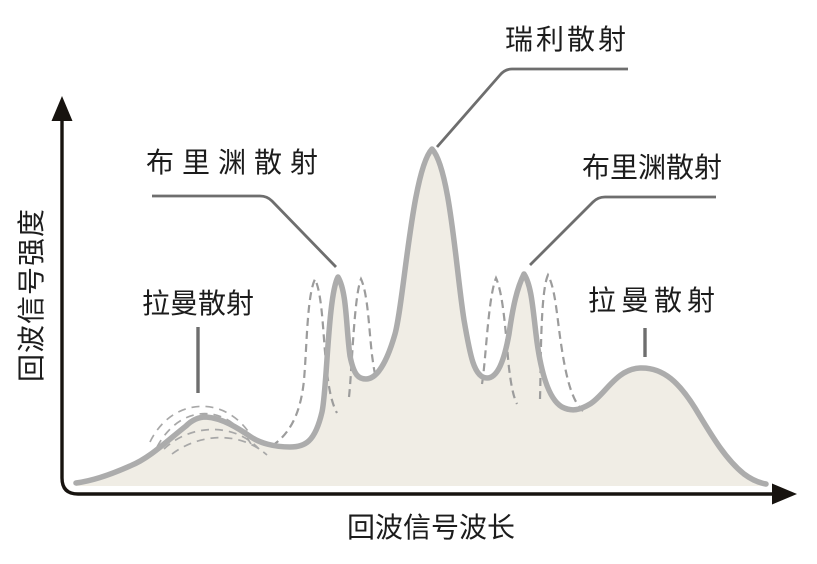 The height and width of the screenshot is (564, 817). Describe the element at coordinates (561, 342) in the screenshot. I see `dashed-peak-right-inner` at that location.